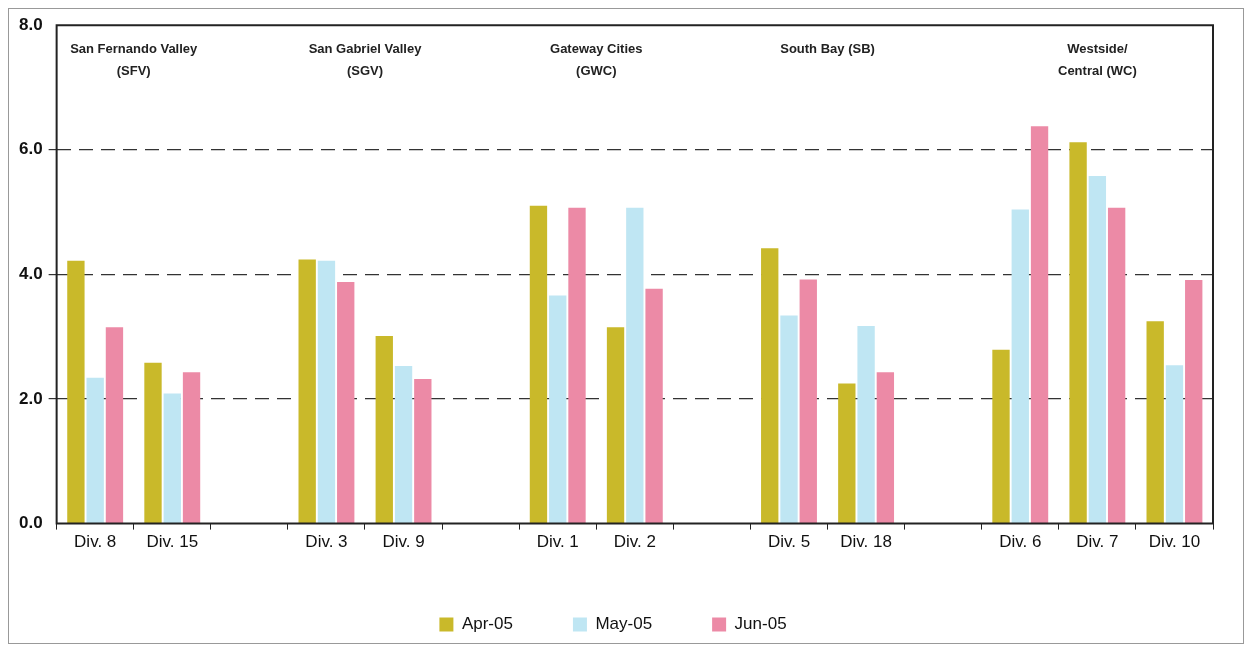  Describe the element at coordinates (634, 542) in the screenshot. I see `x-tick-label: Div. 2` at that location.